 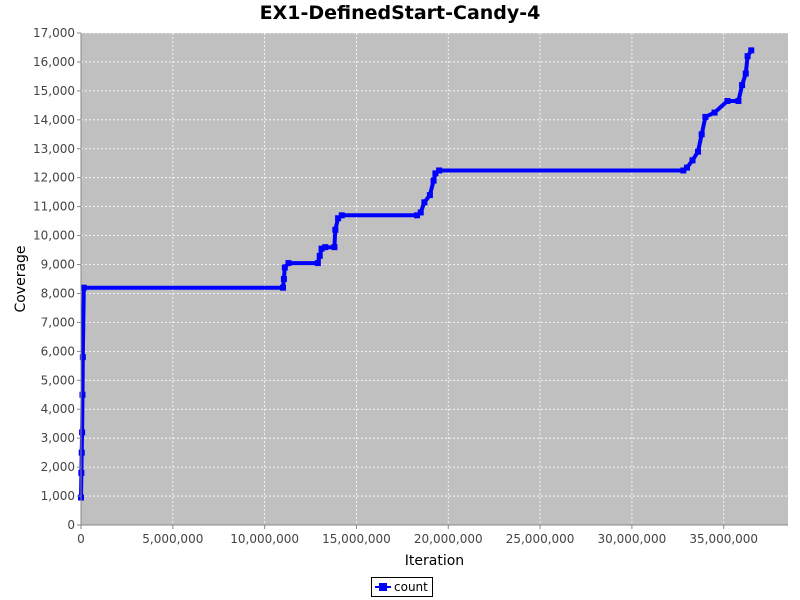 I want to click on y-tick-label: 15,000, so click(x=54, y=91).